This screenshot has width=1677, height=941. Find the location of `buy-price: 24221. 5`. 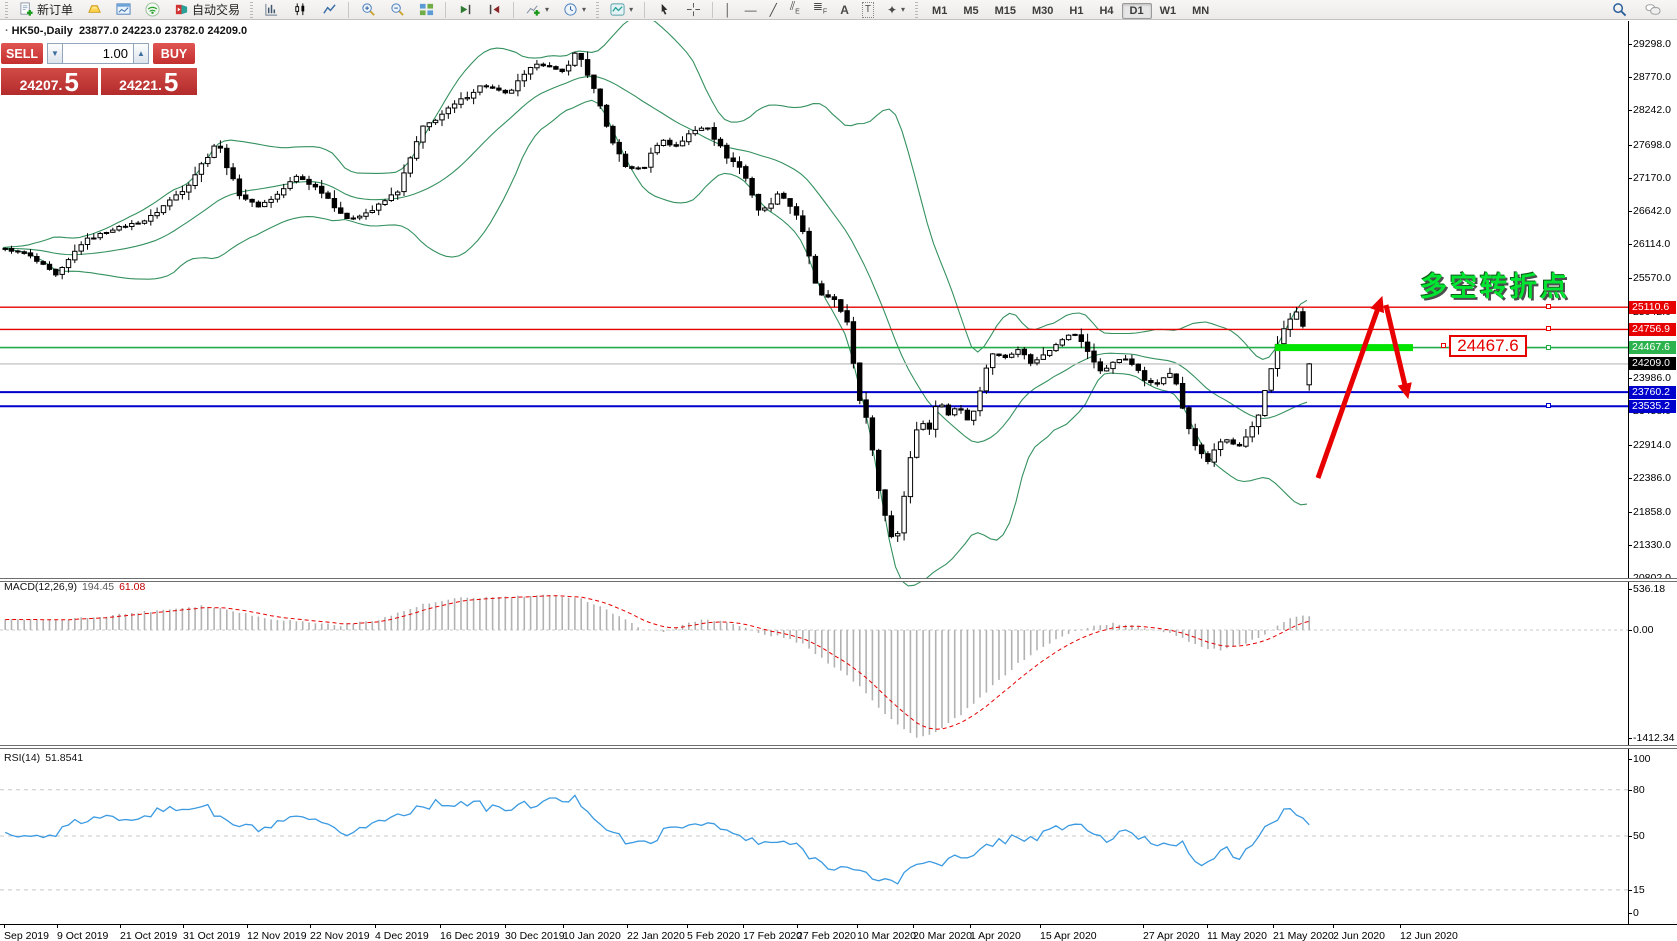

buy-price: 24221. 5 is located at coordinates (148, 81).